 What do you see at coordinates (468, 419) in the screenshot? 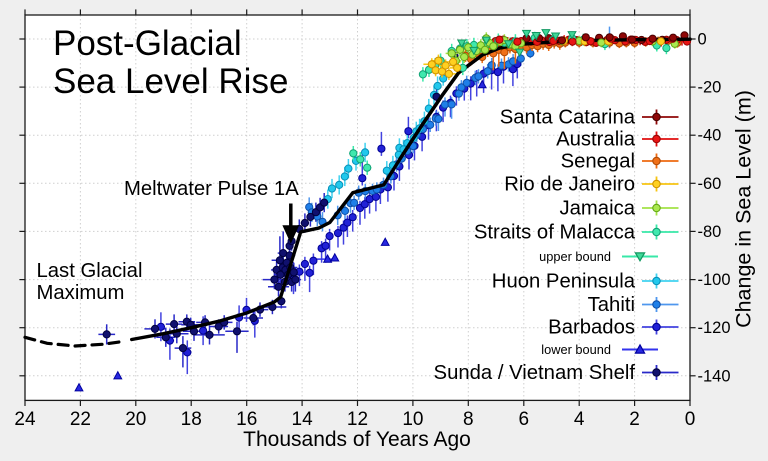
I see `svg-text: 8` at bounding box center [468, 419].